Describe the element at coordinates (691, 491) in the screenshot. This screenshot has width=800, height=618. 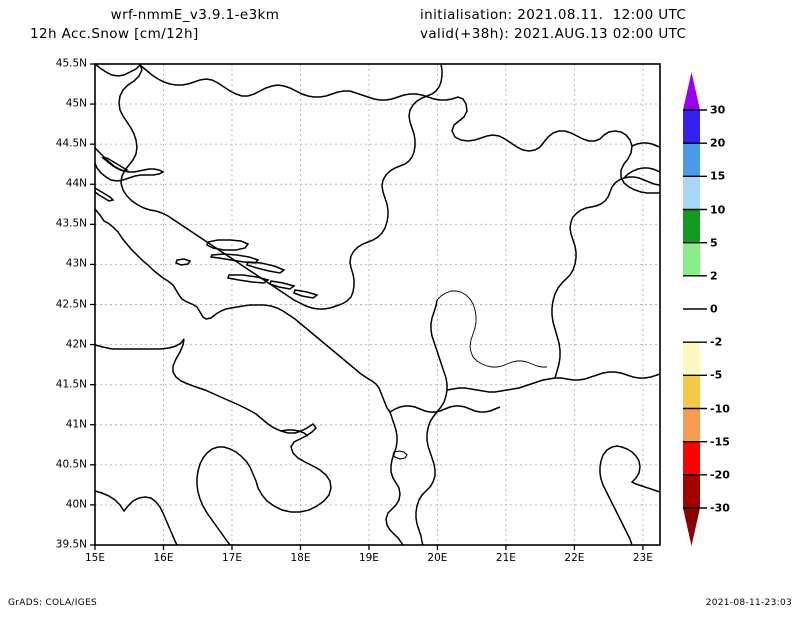
I see `colorbar-band--30_to_-20` at that location.